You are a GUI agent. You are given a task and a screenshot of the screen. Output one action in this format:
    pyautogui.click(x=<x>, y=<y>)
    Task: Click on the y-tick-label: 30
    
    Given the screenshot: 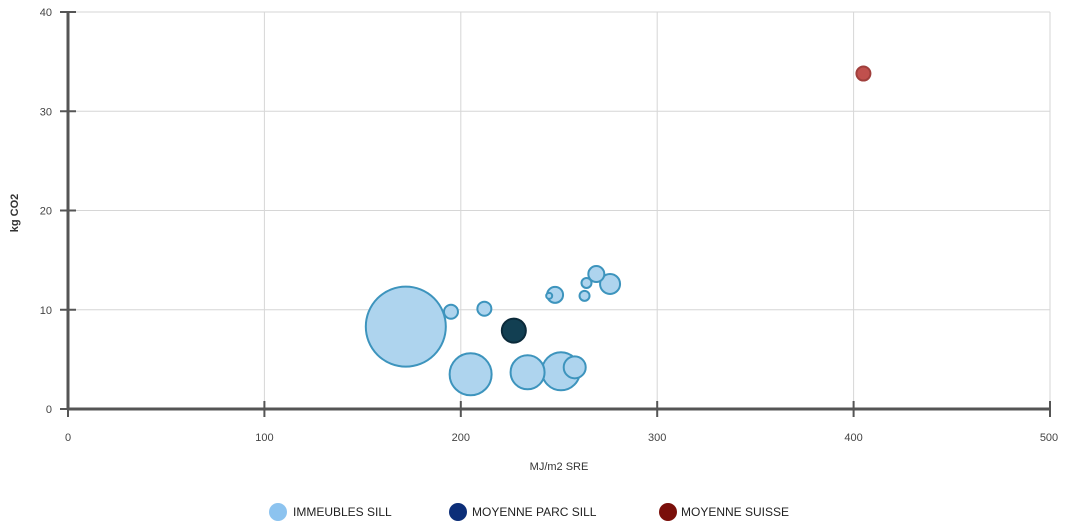 What is the action you would take?
    pyautogui.click(x=46, y=112)
    